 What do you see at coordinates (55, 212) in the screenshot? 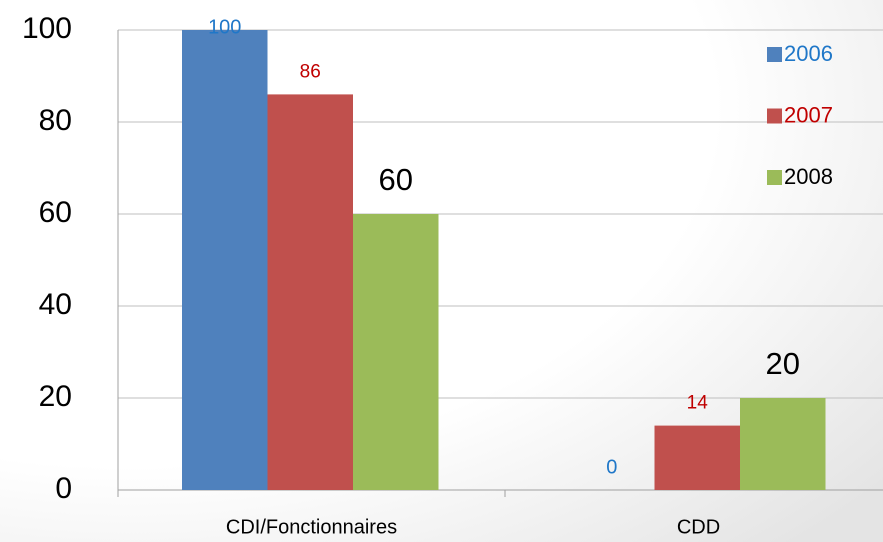
I see `y-tick-label: 60` at bounding box center [55, 212].